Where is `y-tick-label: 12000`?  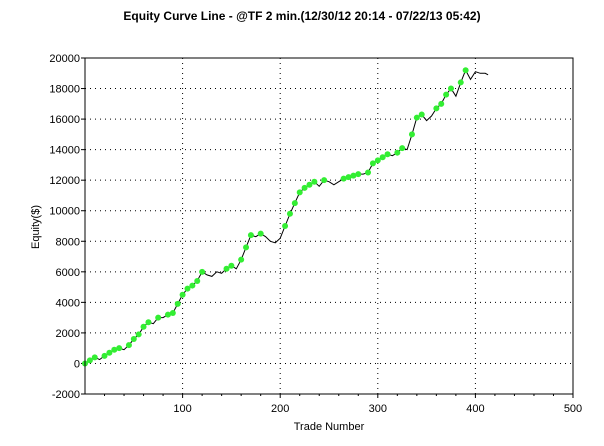 y-tick-label: 12000 is located at coordinates (64, 181).